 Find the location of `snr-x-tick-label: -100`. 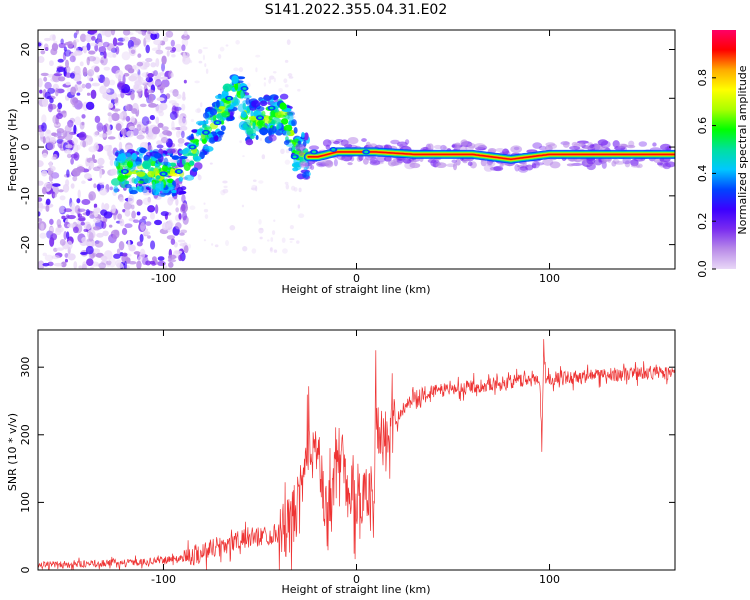

snr-x-tick-label: -100 is located at coordinates (163, 579).